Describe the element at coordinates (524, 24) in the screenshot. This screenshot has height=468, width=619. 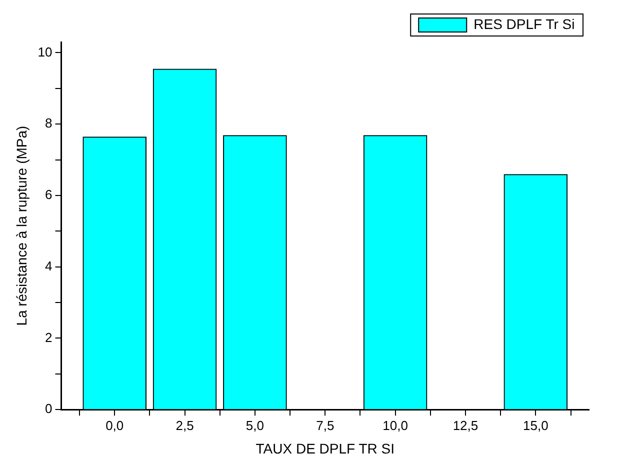
I see `legend-label: RES DPLF Tr Si` at that location.